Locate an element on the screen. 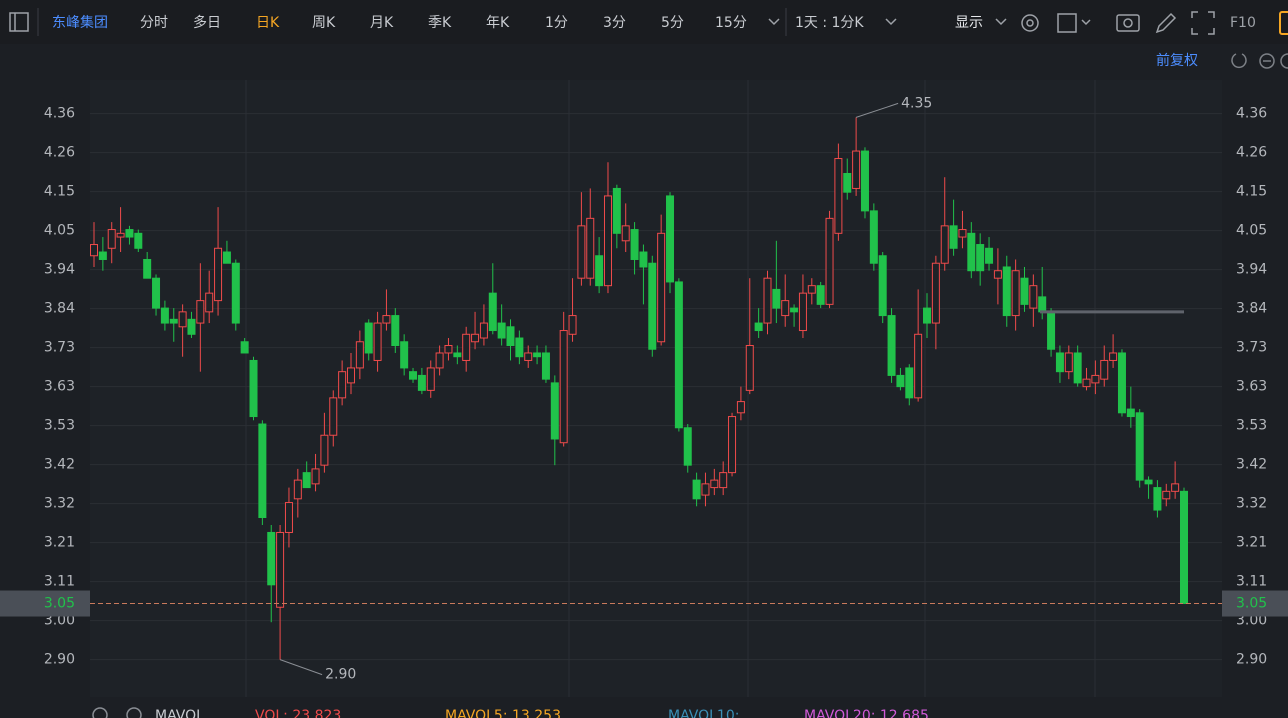 The width and height of the screenshot is (1288, 718). f10-button: F10 is located at coordinates (1243, 23).